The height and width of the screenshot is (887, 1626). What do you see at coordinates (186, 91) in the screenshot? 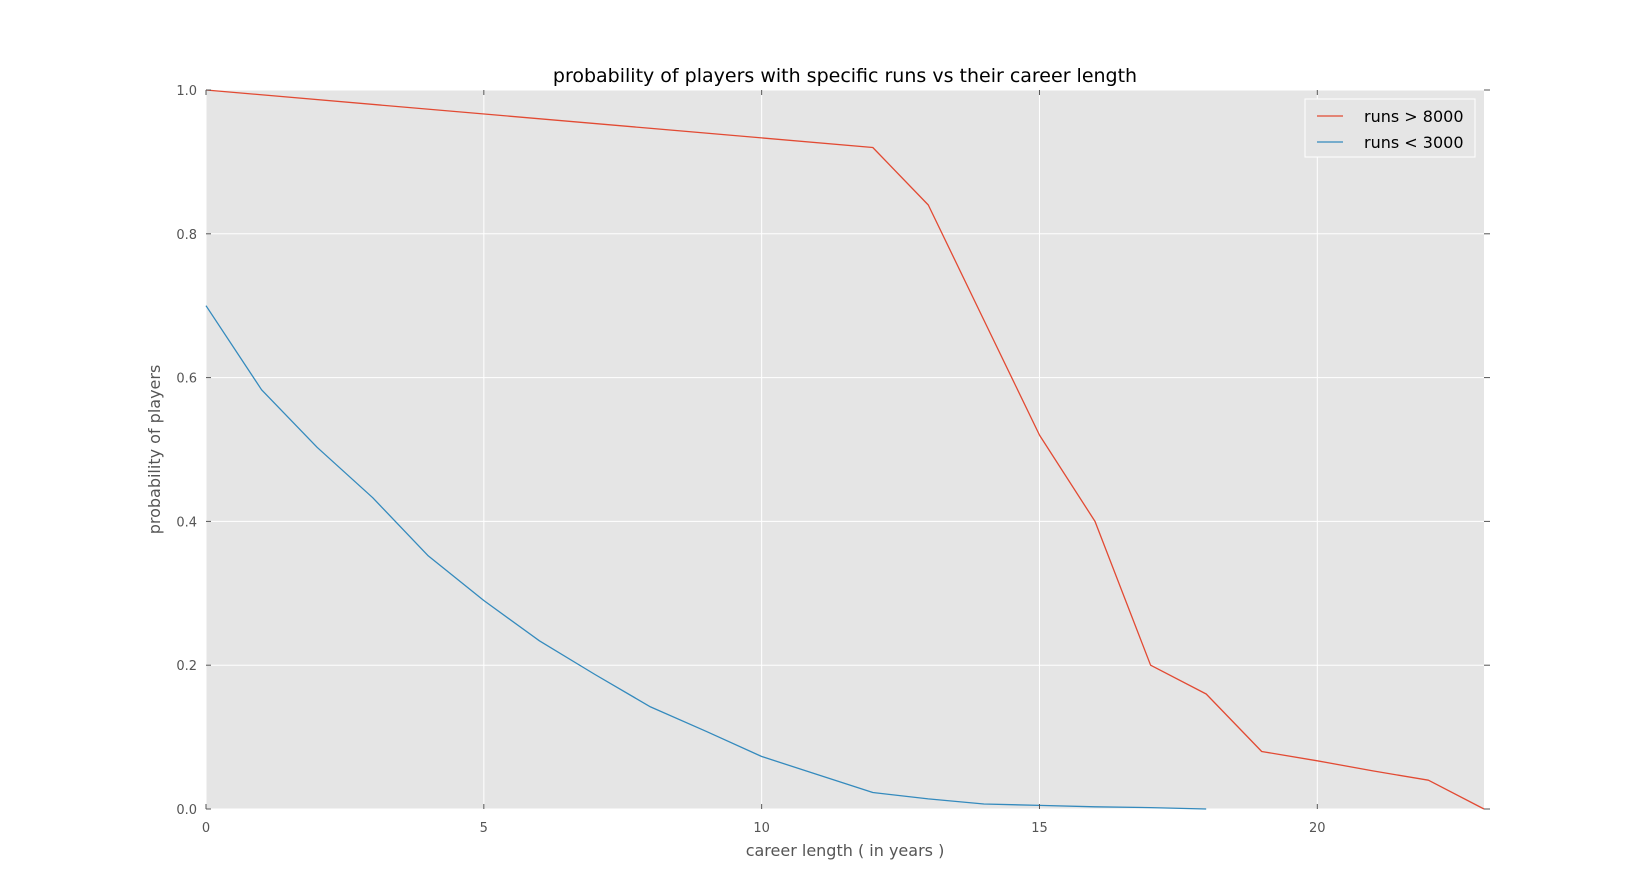
I see `y-tick-label: 1.0` at bounding box center [186, 91].